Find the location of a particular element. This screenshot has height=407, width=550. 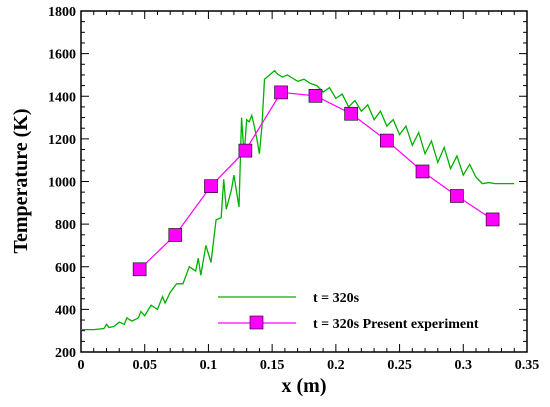

x-tick-label: 0.2 is located at coordinates (336, 365).